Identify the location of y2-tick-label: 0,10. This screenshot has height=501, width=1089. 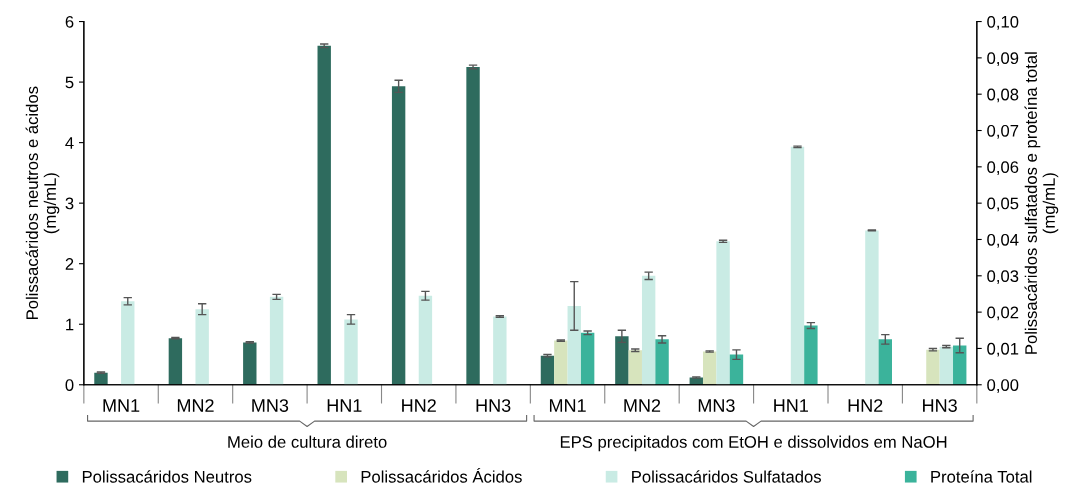
(1003, 22).